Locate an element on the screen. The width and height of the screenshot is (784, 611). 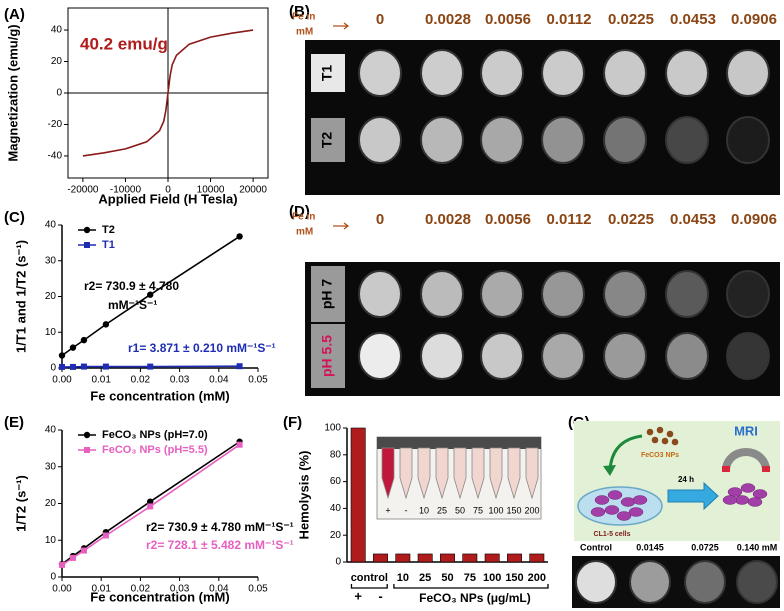
x-tick-label: 0.00 is located at coordinates (62, 589).